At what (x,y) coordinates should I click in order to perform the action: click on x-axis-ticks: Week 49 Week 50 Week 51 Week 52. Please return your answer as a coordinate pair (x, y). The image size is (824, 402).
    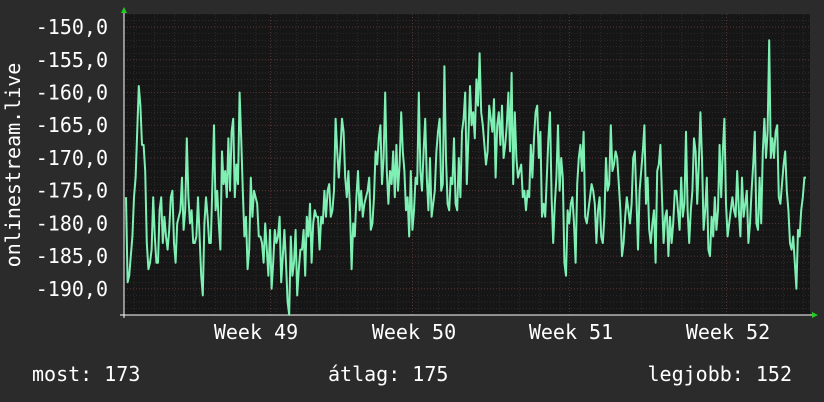
    Looking at the image, I should click on (492, 332).